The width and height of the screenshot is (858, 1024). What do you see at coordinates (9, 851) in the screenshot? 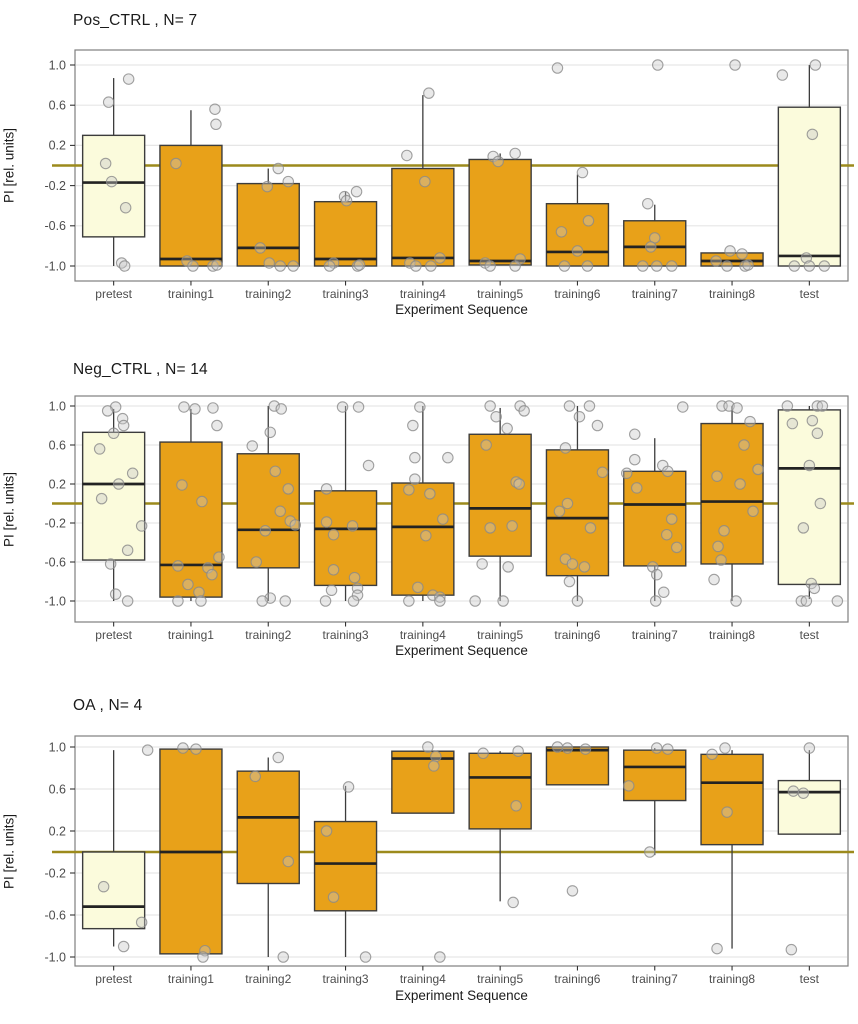
I see `panel-3-y-axis-title: PI [rel. units]` at bounding box center [9, 851].